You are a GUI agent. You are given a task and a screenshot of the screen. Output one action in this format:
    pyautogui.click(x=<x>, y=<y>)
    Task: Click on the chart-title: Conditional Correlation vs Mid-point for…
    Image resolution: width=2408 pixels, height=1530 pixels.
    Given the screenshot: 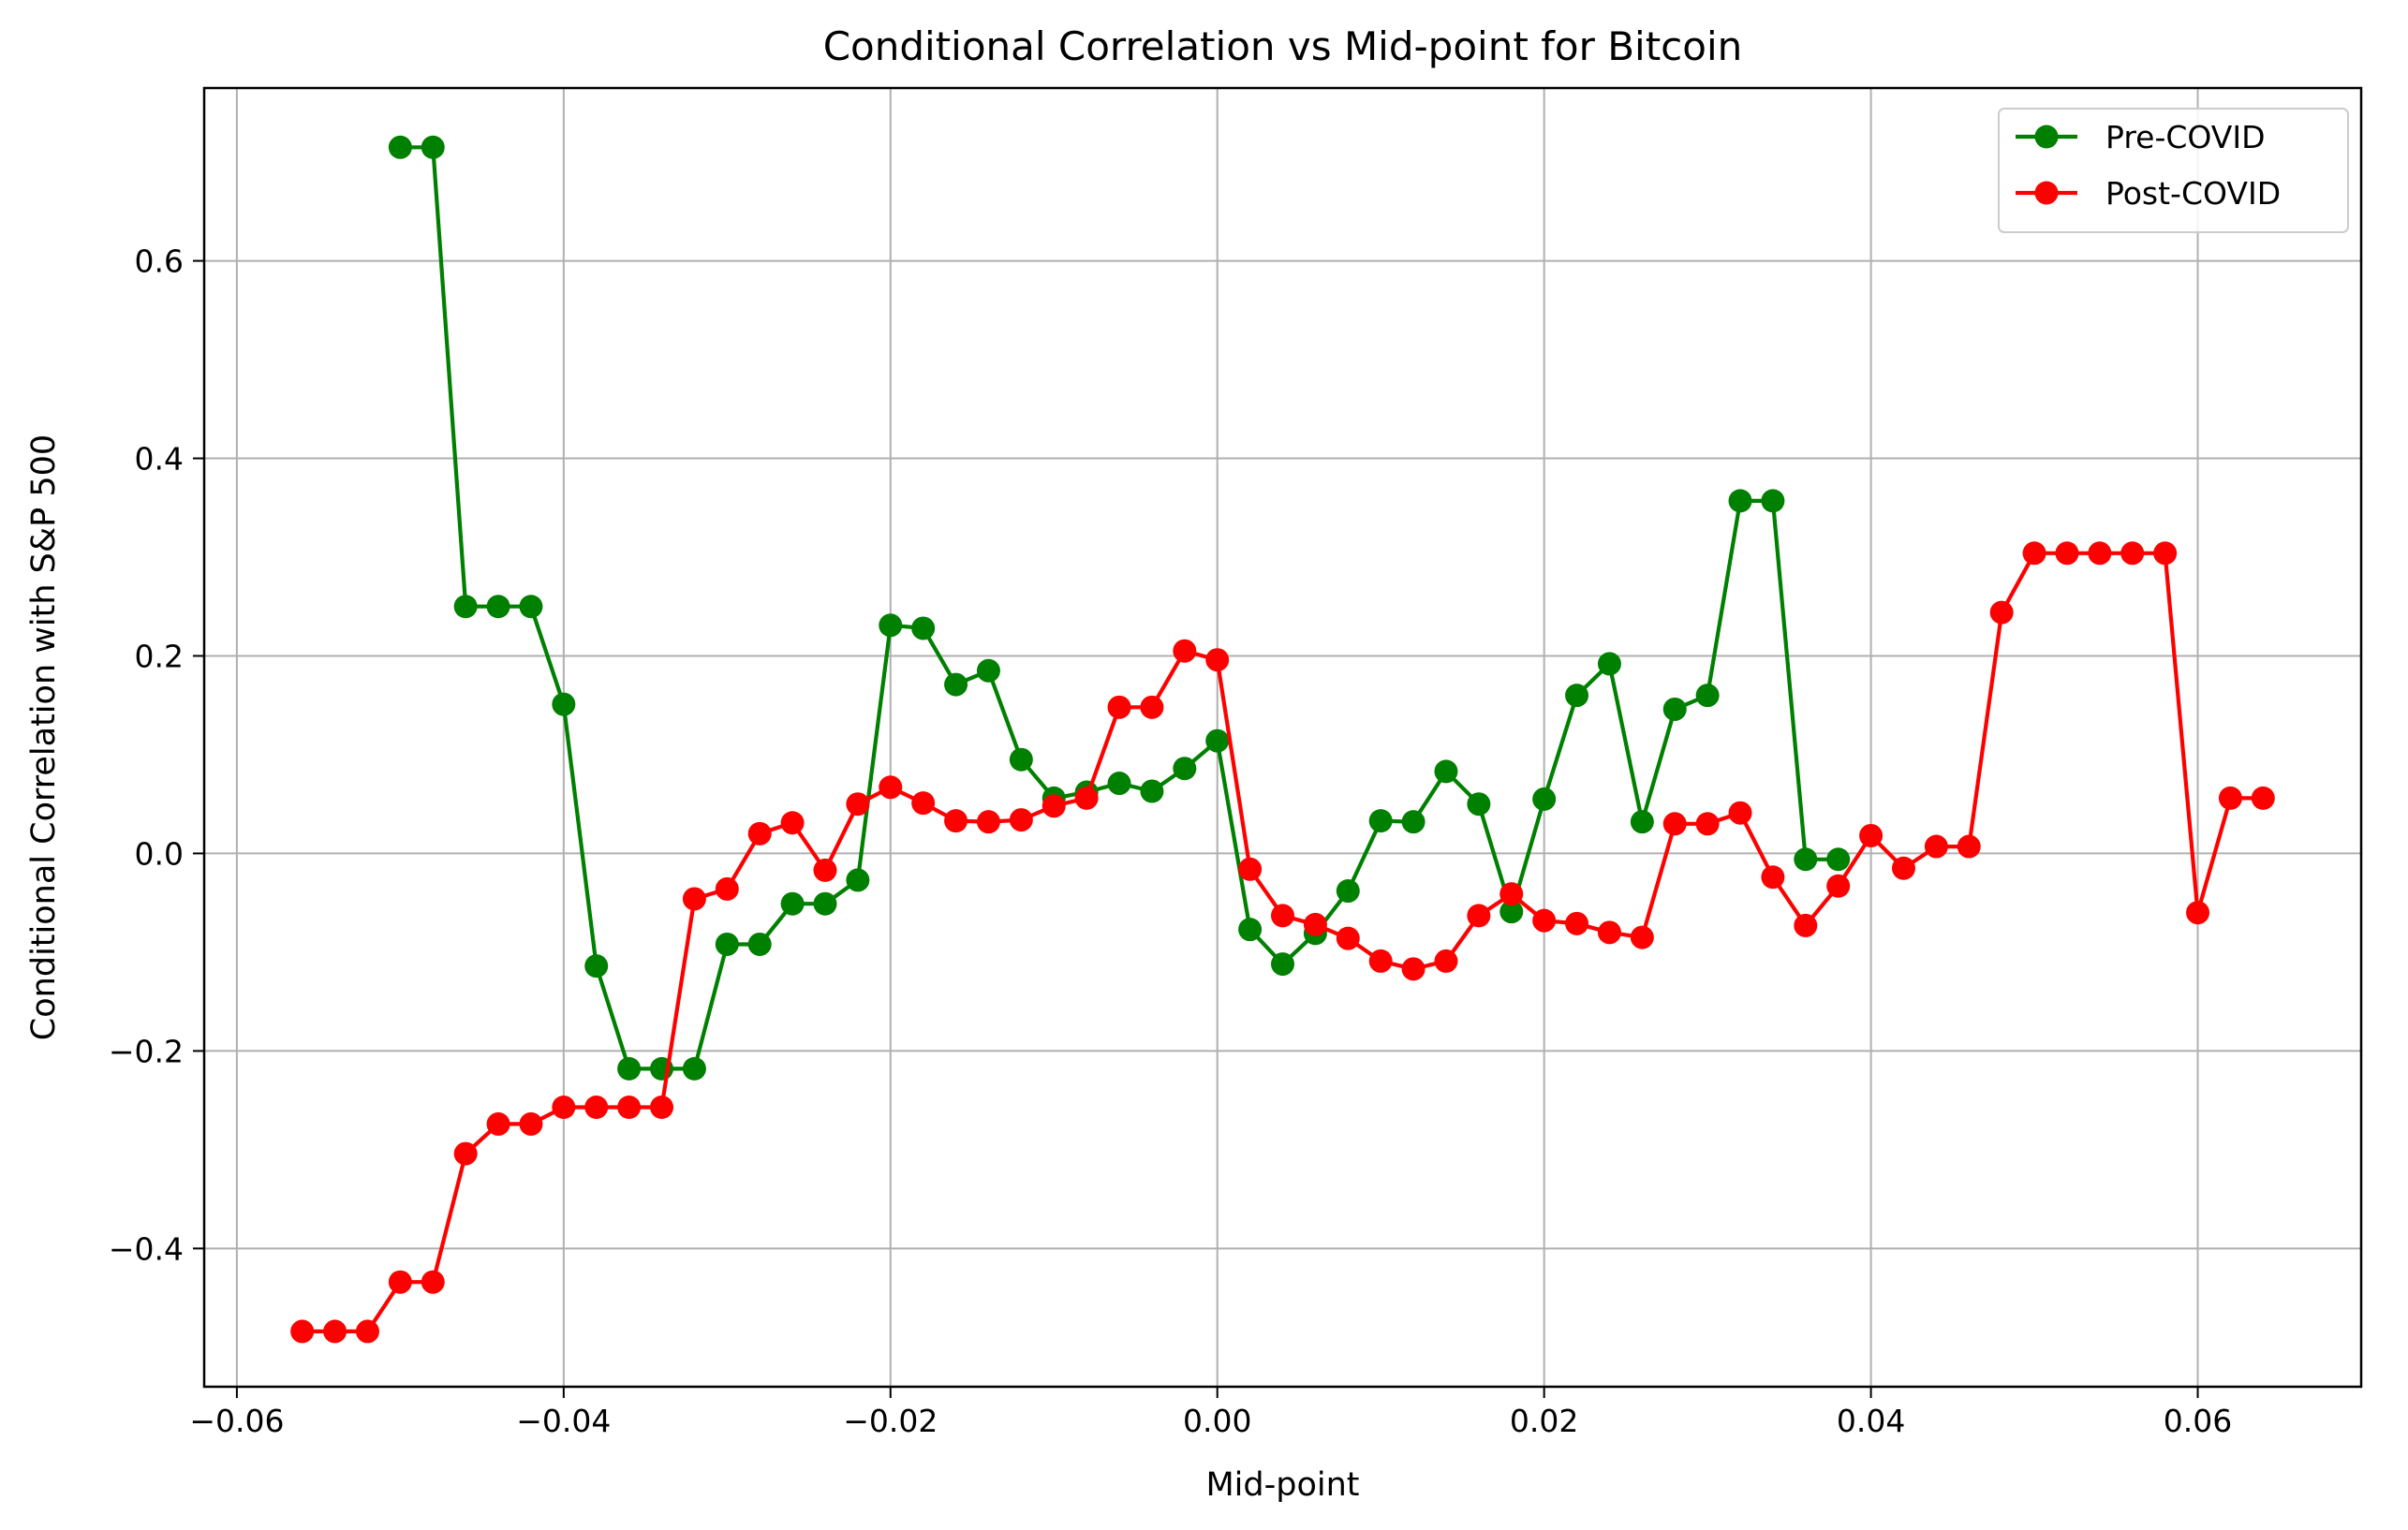 What is the action you would take?
    pyautogui.click(x=1283, y=46)
    